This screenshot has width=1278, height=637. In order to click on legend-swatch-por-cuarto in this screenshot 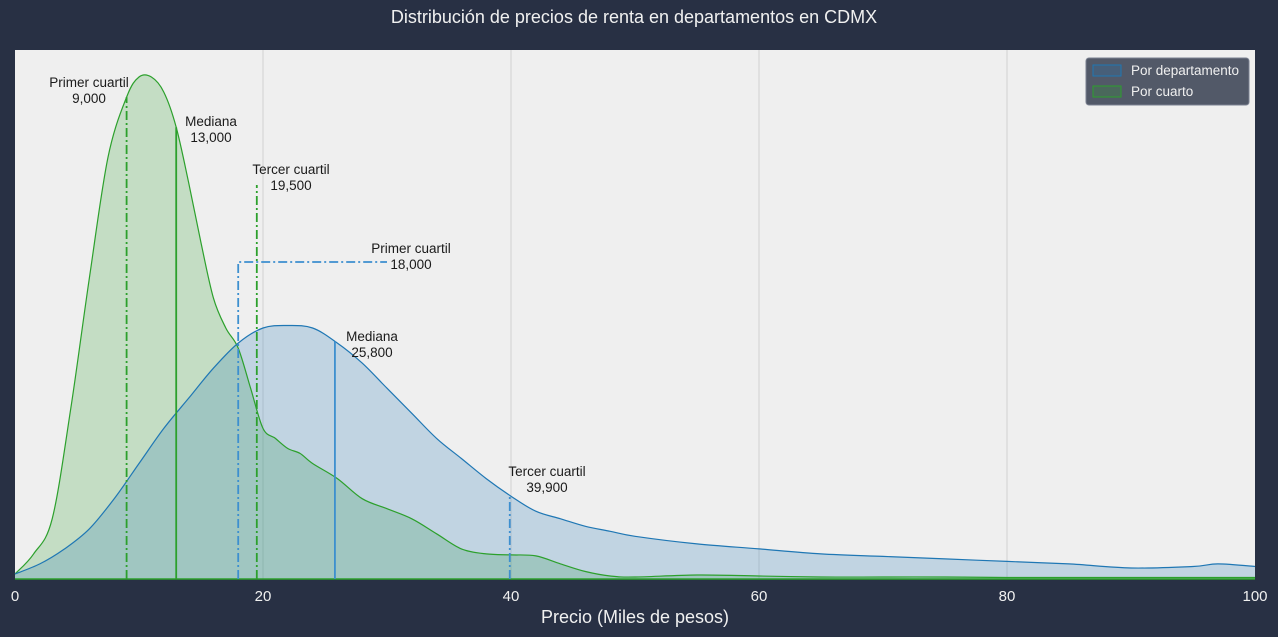, I will do `click(1107, 91)`.